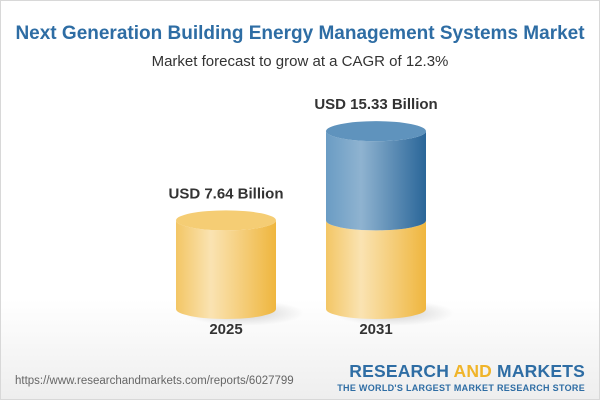 The height and width of the screenshot is (401, 600). I want to click on category-label: 2025, so click(225, 329).